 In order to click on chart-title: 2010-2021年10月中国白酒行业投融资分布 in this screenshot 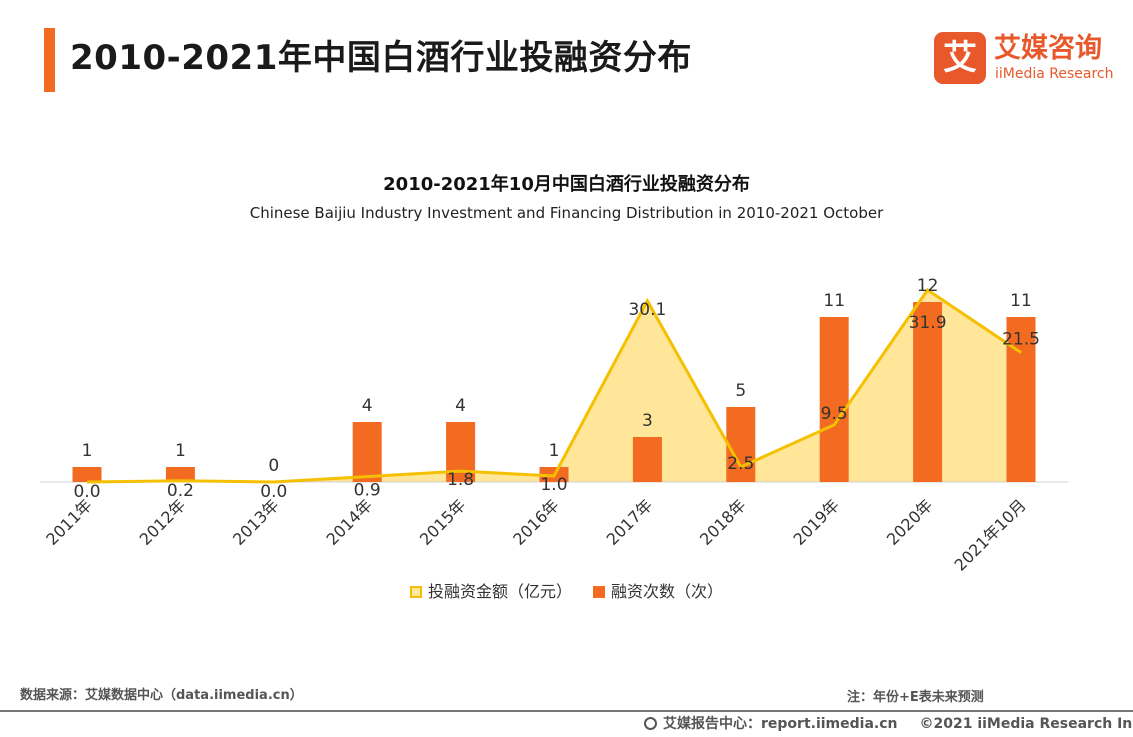, I will do `click(566, 184)`.